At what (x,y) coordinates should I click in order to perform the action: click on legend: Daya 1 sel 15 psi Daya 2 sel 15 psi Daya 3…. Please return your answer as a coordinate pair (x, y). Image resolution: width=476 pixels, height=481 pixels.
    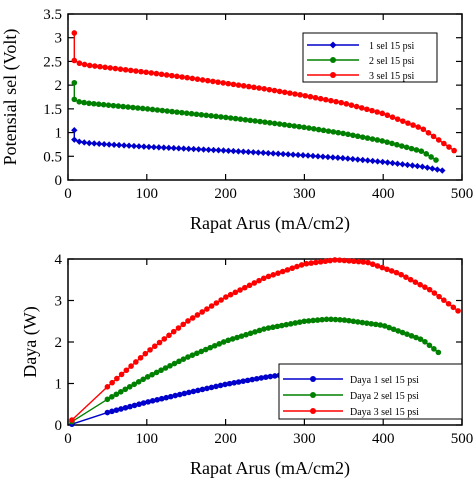
    Looking at the image, I should click on (370, 391).